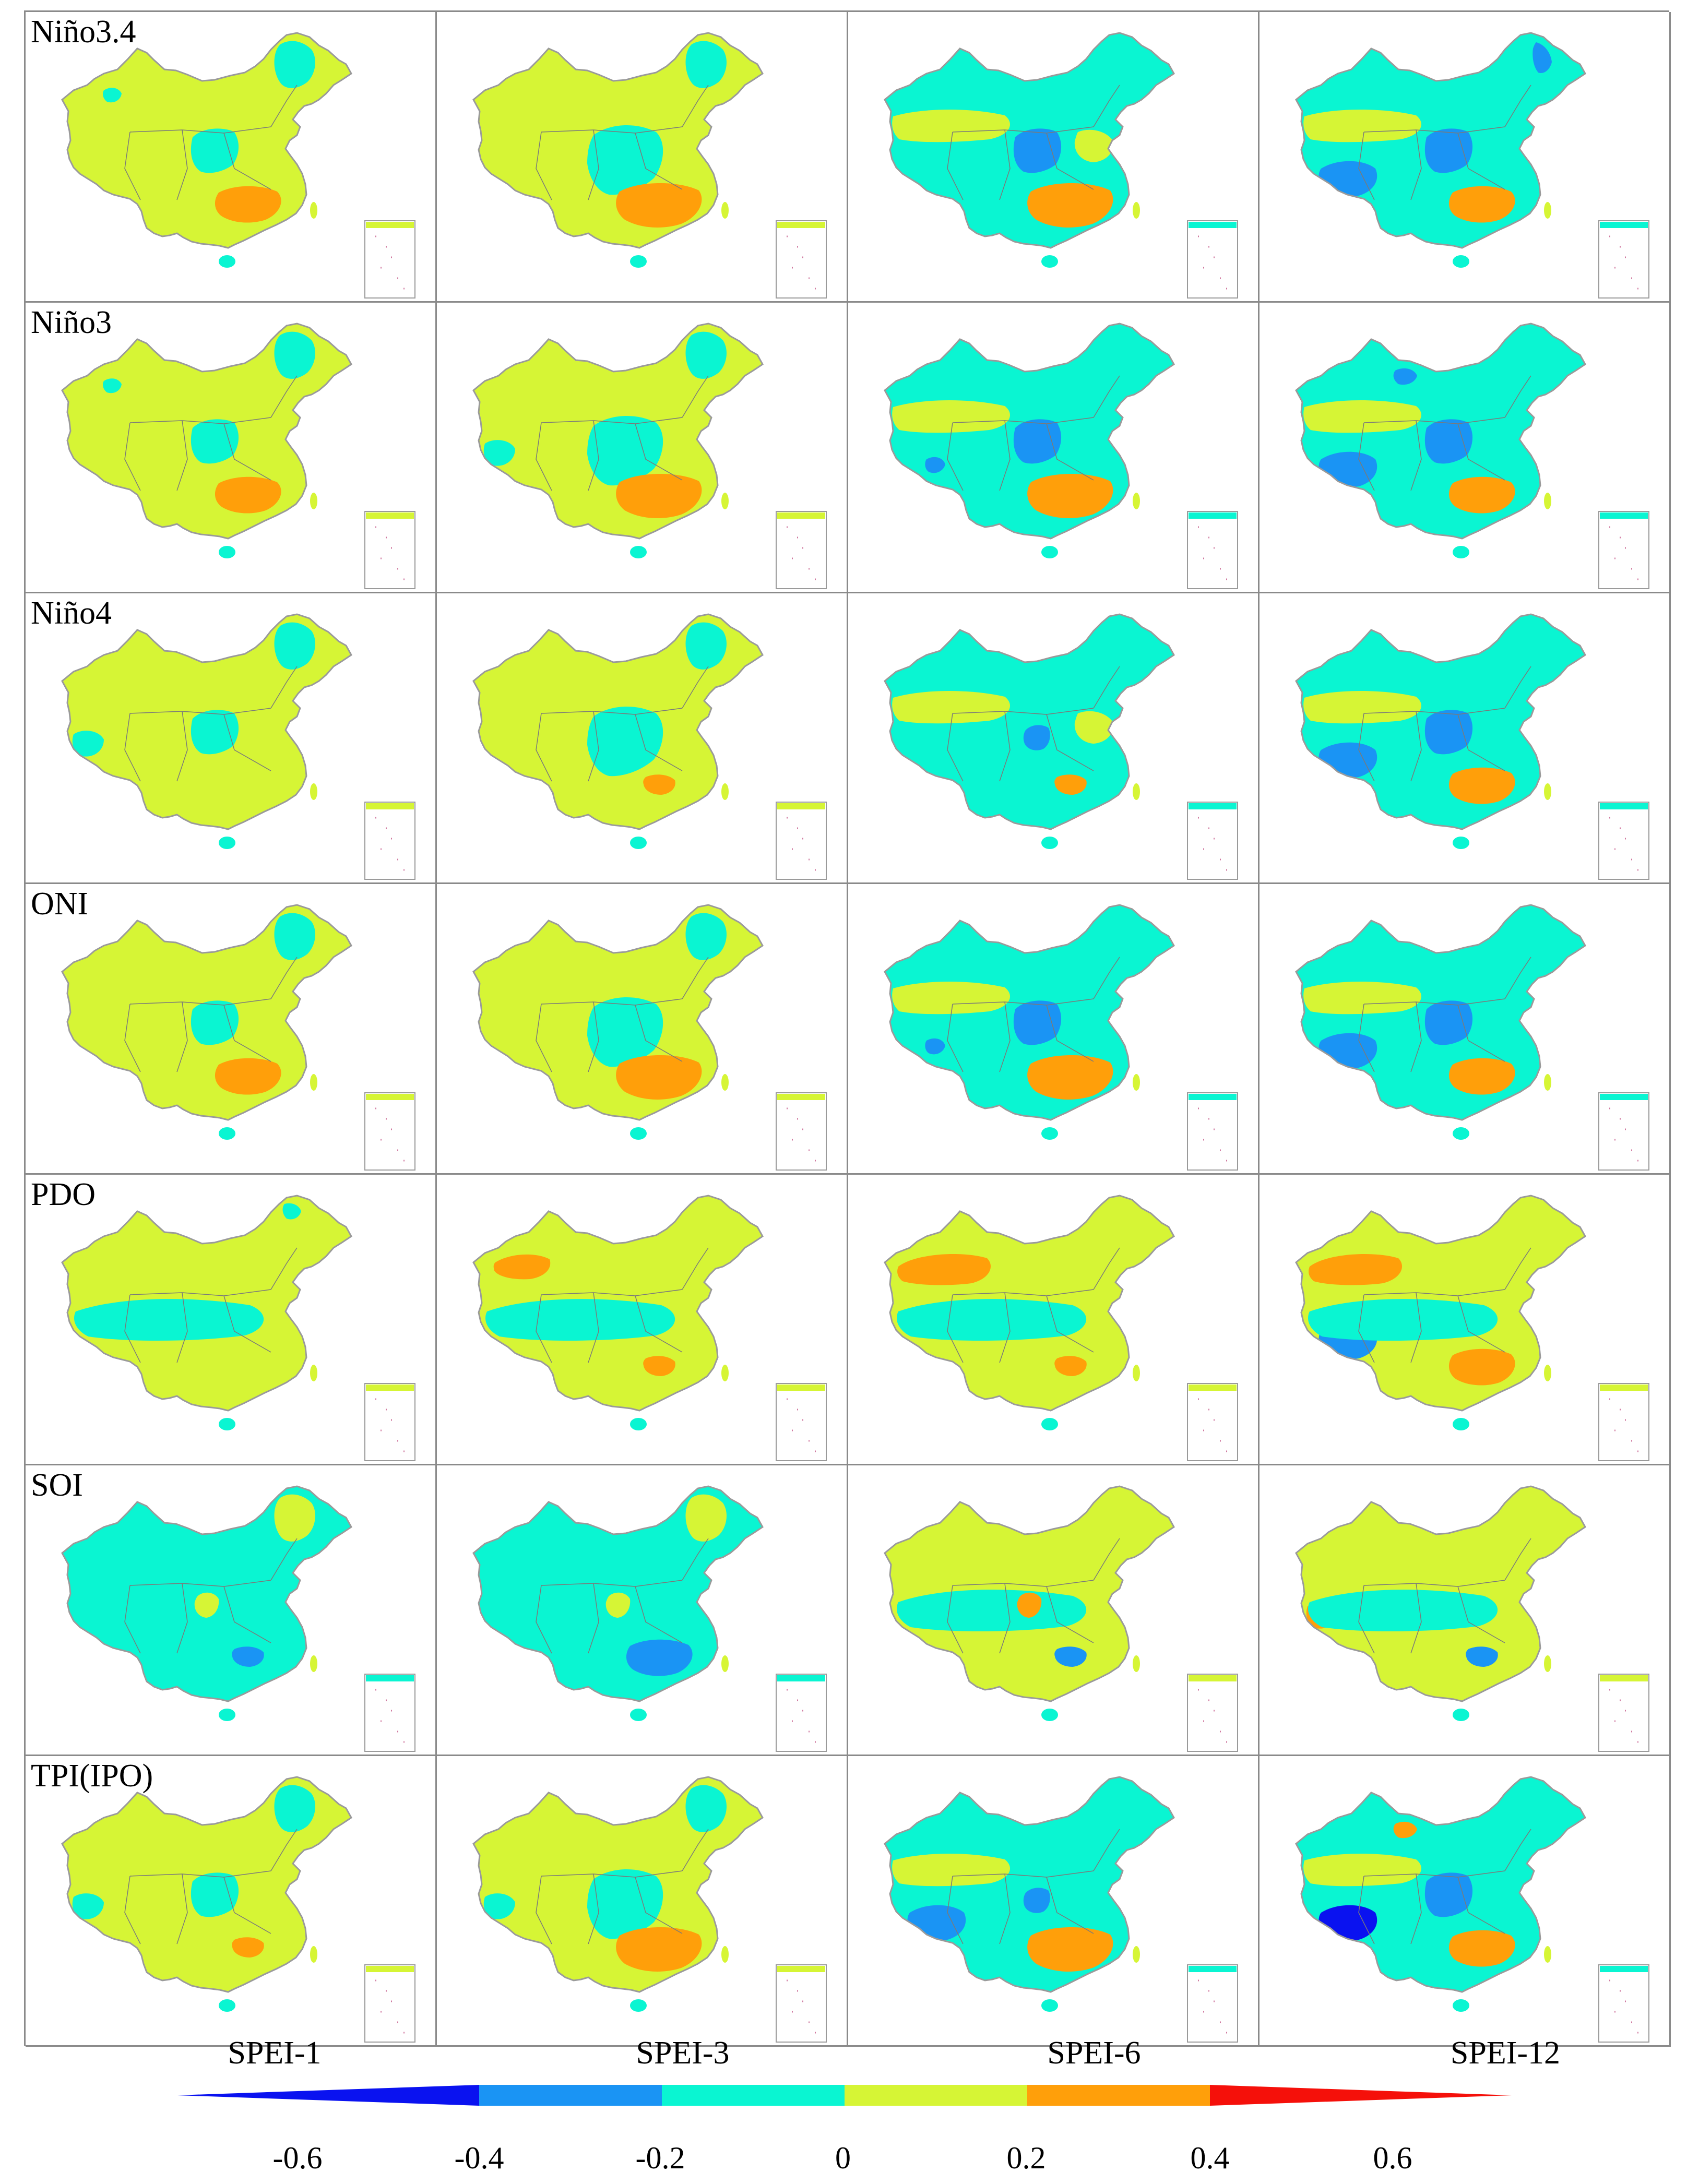 This screenshot has height=2184, width=1687. What do you see at coordinates (849, 1610) in the screenshot?
I see `map-row: SOI` at bounding box center [849, 1610].